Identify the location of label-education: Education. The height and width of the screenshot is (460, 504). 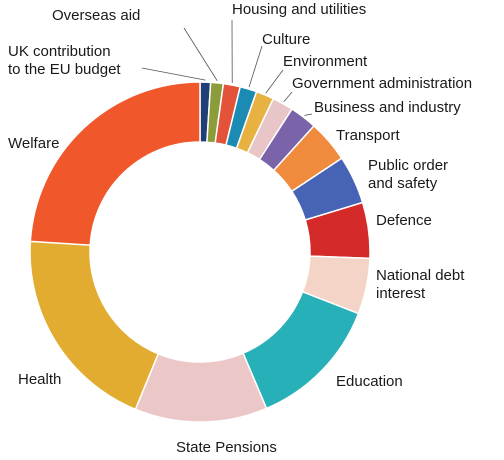
(369, 381).